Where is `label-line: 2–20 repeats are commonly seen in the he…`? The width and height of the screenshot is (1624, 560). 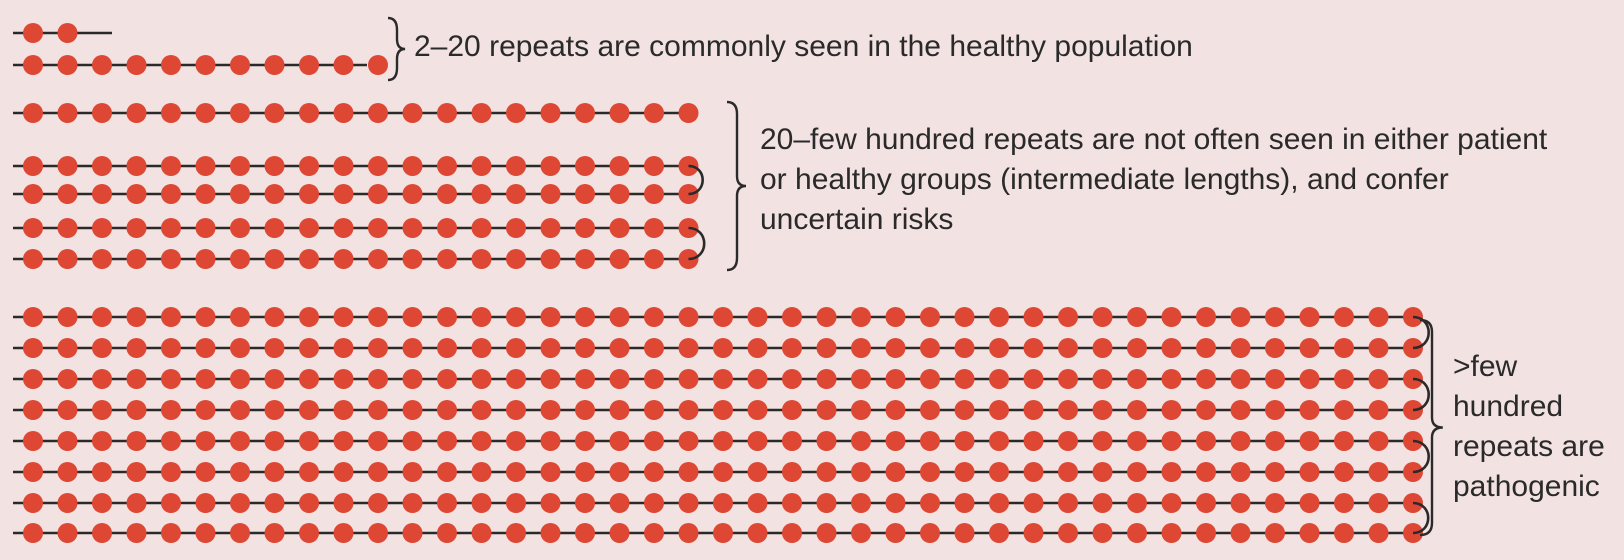 label-line: 2–20 repeats are commonly seen in the he… is located at coordinates (803, 46).